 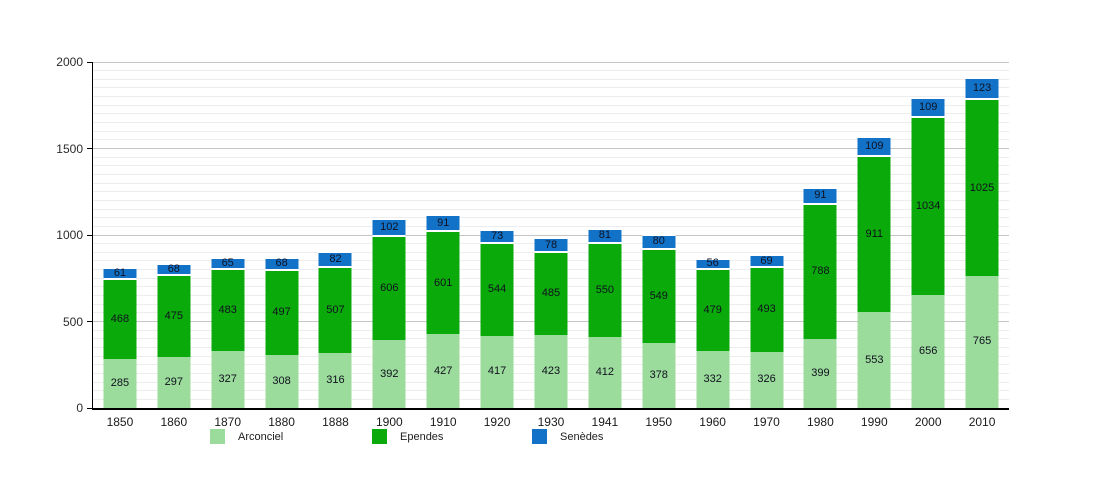 I want to click on bar-column-1980: 399 788 91 1980, so click(x=820, y=245).